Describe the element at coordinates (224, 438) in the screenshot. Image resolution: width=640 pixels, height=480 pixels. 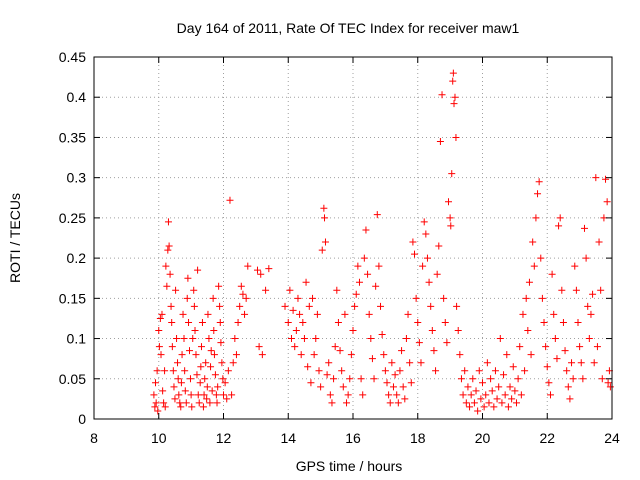
I see `x-tick-label: 12` at that location.